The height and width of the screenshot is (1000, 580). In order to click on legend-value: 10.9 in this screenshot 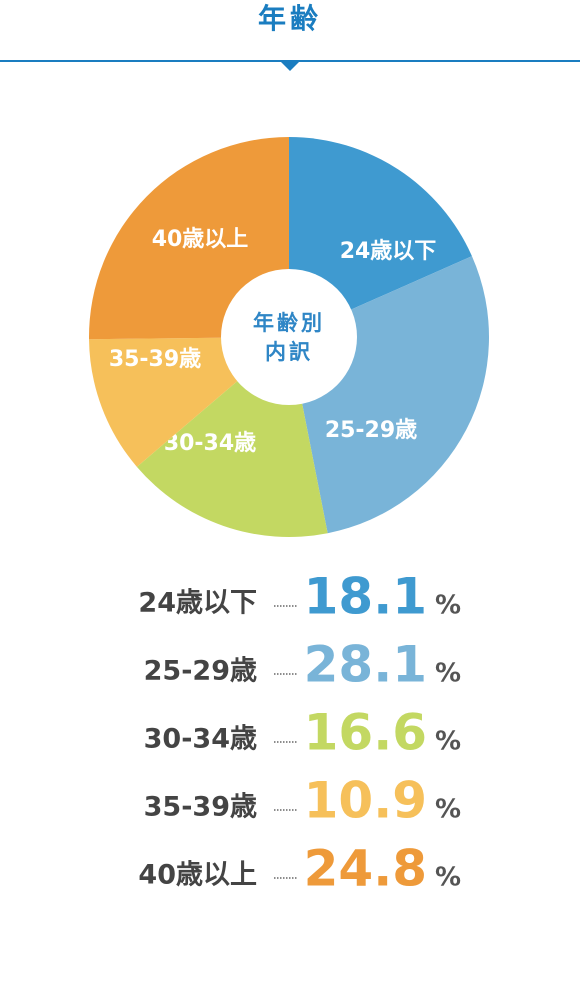, I will do `click(365, 801)`.